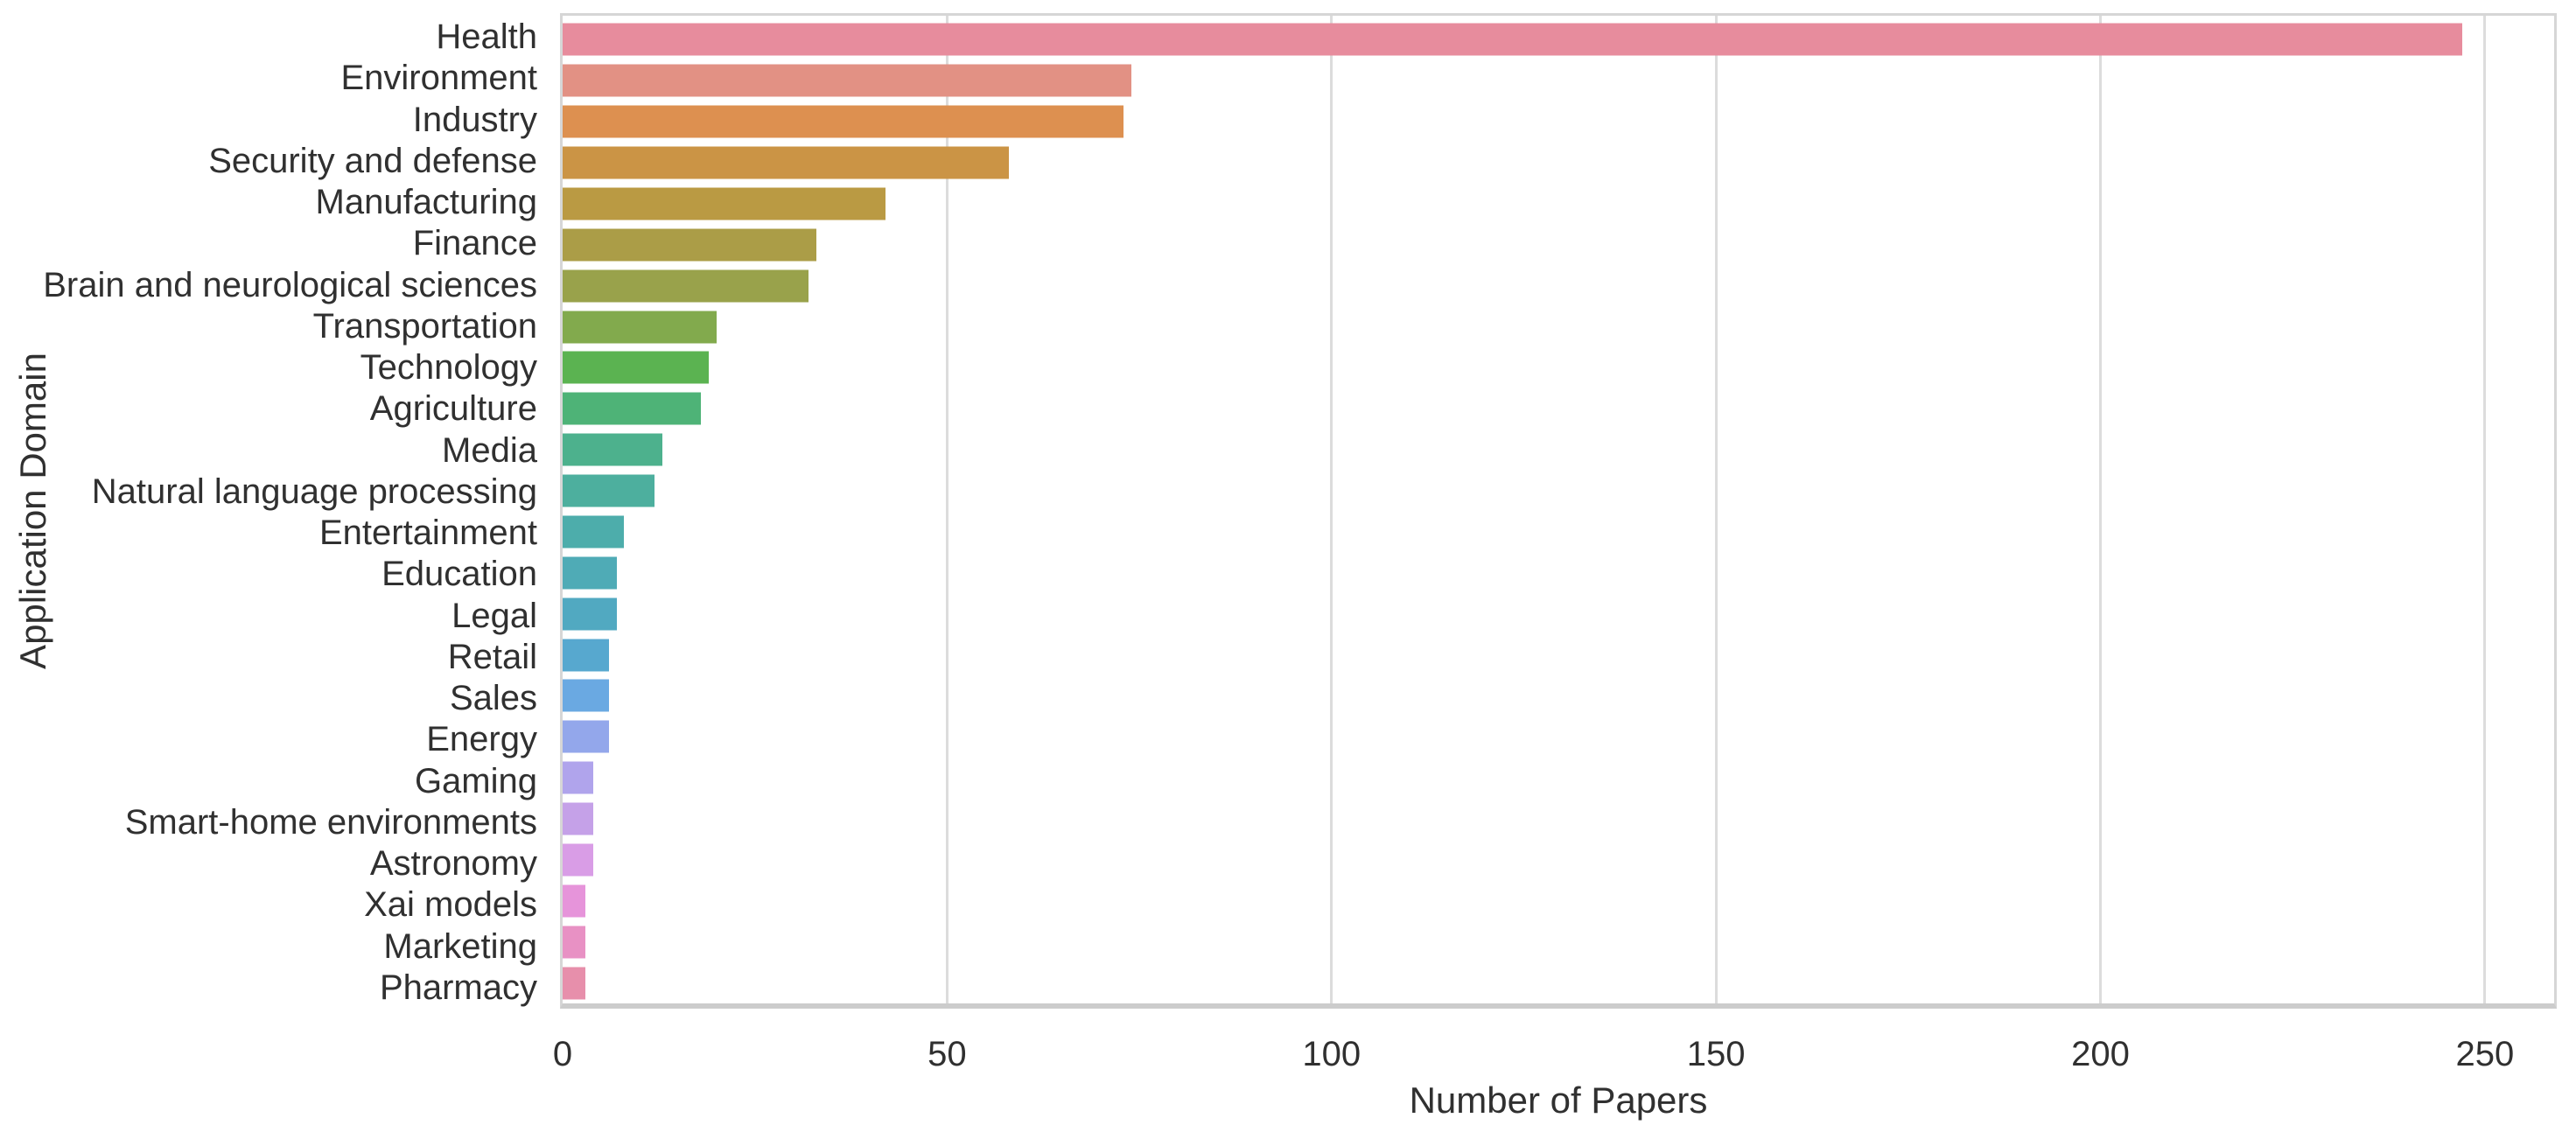 This screenshot has height=1132, width=2576. Describe the element at coordinates (686, 286) in the screenshot. I see `bar-brain-and-neurological-sciences` at that location.